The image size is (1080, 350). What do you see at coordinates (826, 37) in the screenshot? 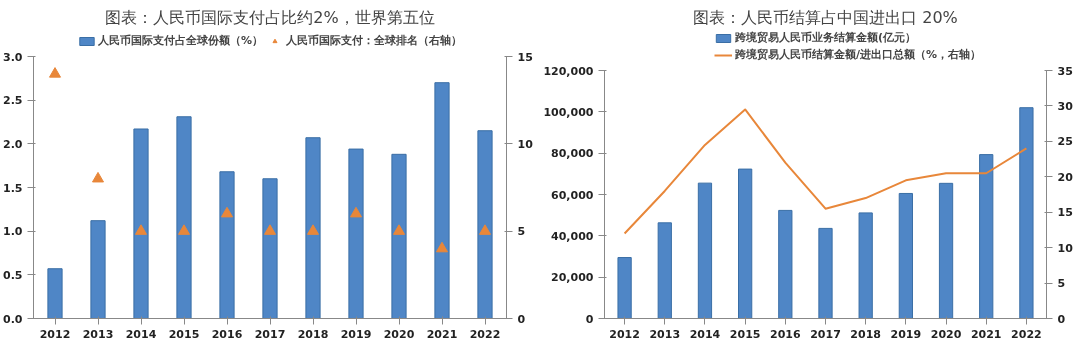
I see `legend-label: 跨境贸易人民币业务结算金额(亿元）` at bounding box center [826, 37].